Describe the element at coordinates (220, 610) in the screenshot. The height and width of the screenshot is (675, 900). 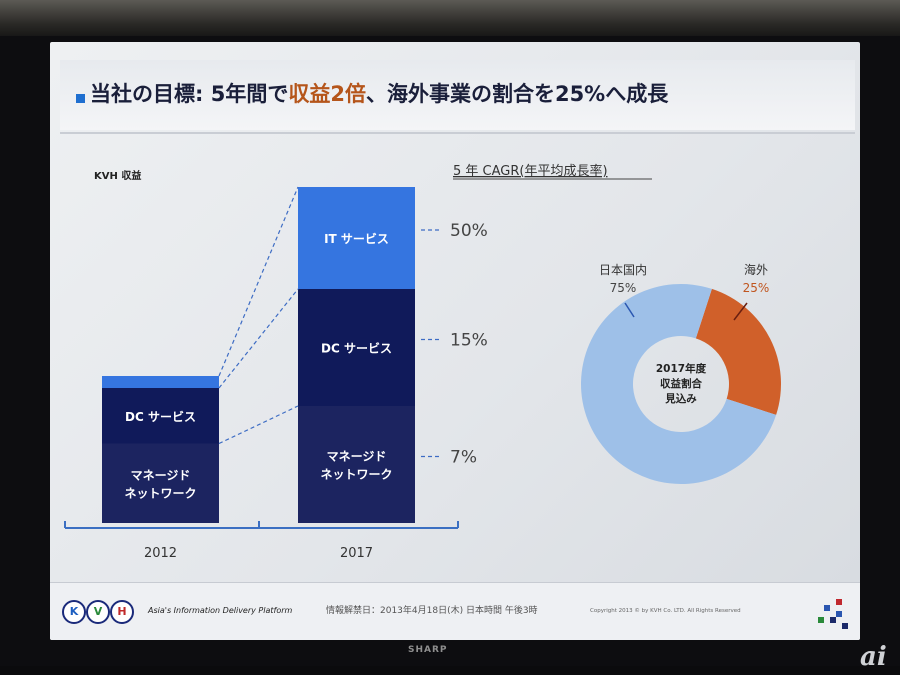
I see `footer-tagline: Asia's Information Delivery Platform` at that location.